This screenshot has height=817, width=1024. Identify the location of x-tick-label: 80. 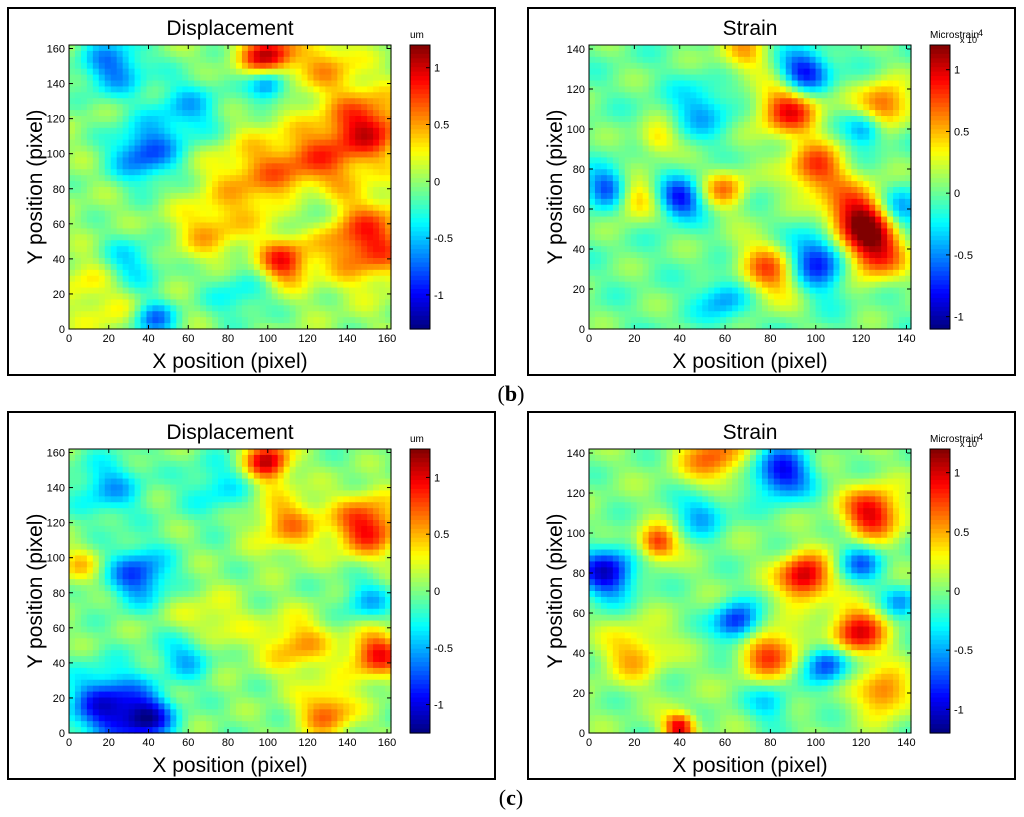
(228, 339).